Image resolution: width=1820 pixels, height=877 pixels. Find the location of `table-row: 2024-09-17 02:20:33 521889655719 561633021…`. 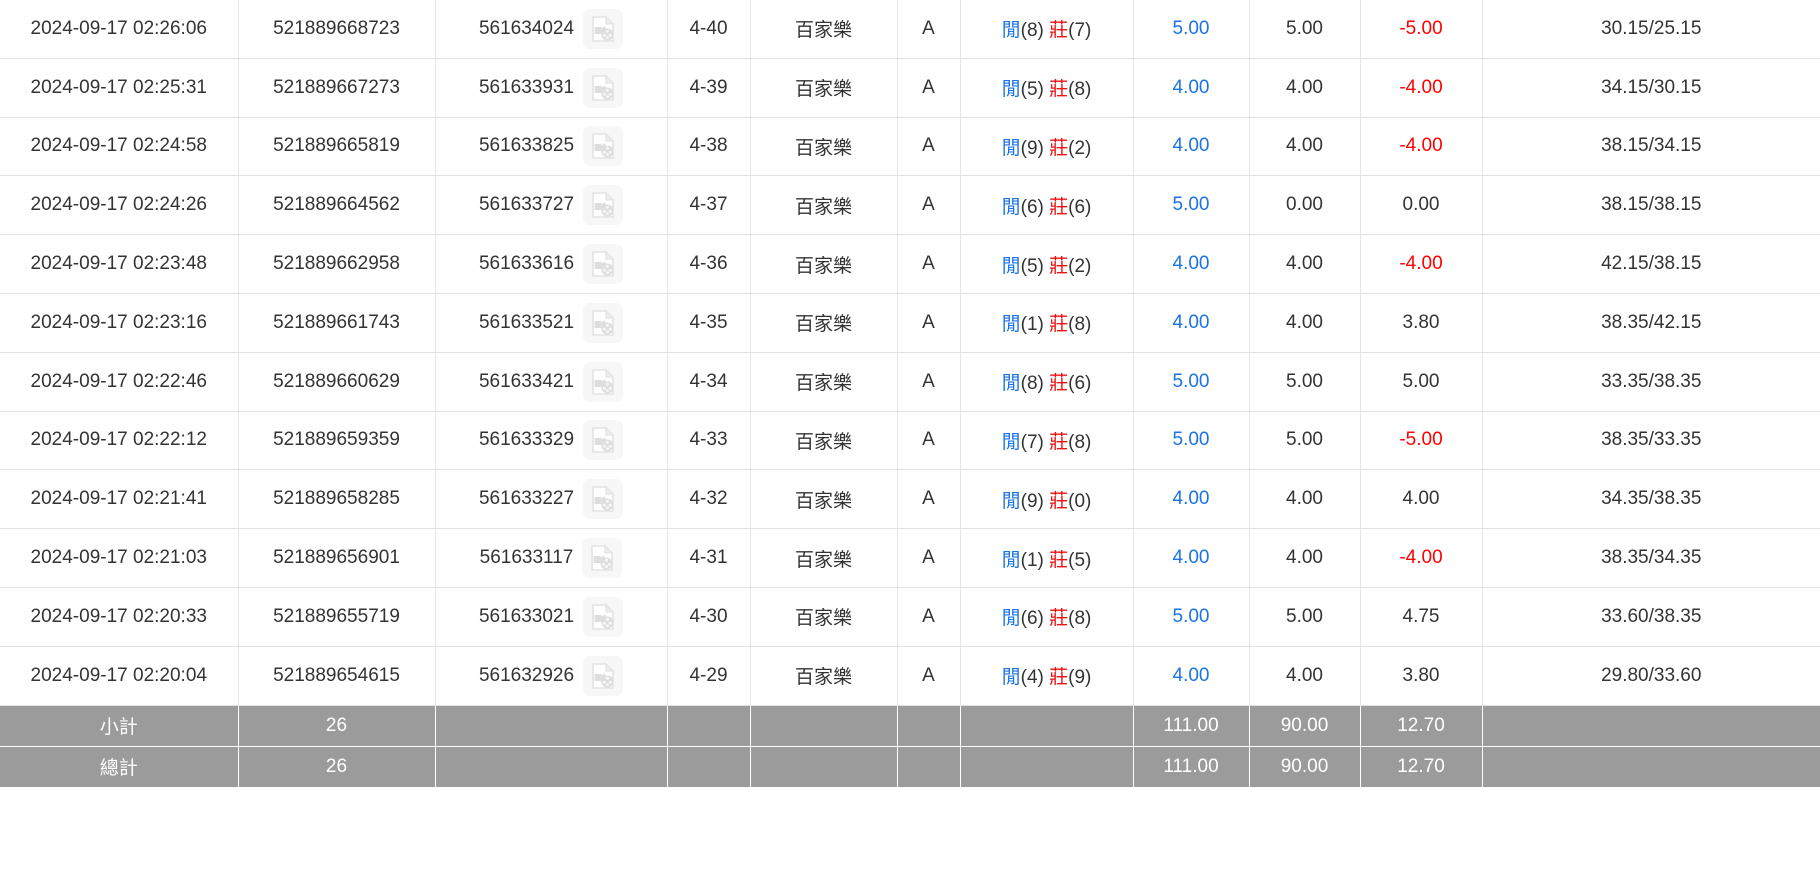

table-row: 2024-09-17 02:20:33 521889655719 561633021… is located at coordinates (910, 617).